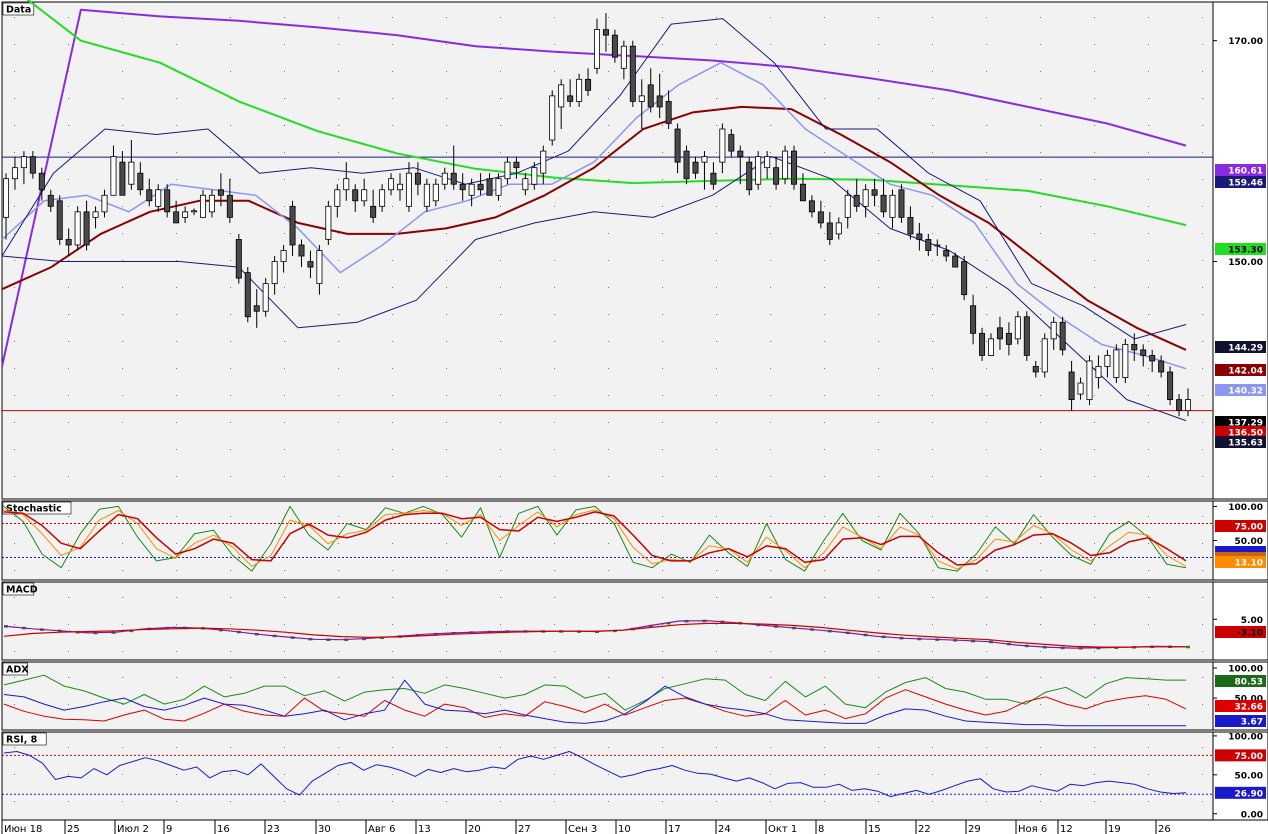 The width and height of the screenshot is (1268, 834). What do you see at coordinates (1240, 170) in the screenshot?
I see `price-value-badge-bg` at bounding box center [1240, 170].